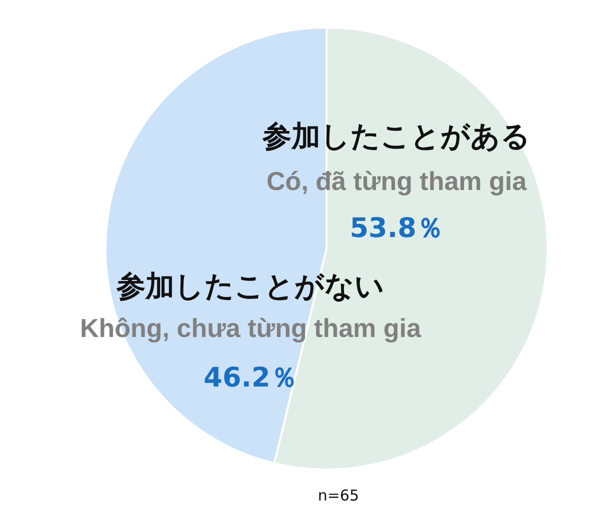  Describe the element at coordinates (397, 228) in the screenshot. I see `data-label: 53.8％` at that location.